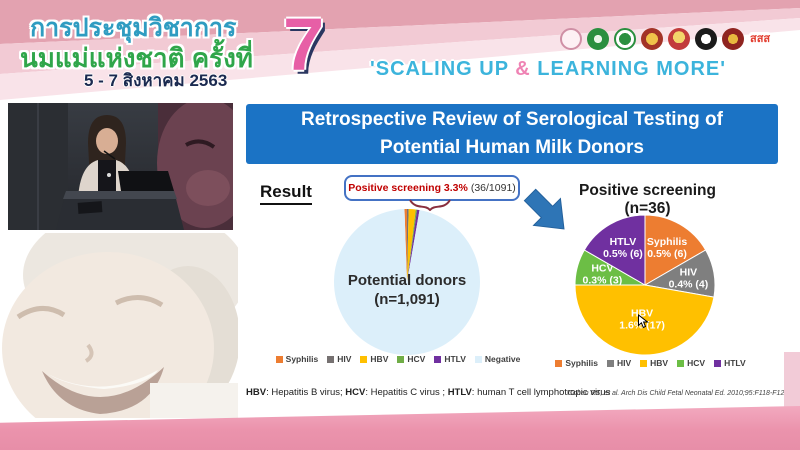 This screenshot has height=450, width=800. Describe the element at coordinates (792, 382) in the screenshot. I see `right-edge-accent` at that location.